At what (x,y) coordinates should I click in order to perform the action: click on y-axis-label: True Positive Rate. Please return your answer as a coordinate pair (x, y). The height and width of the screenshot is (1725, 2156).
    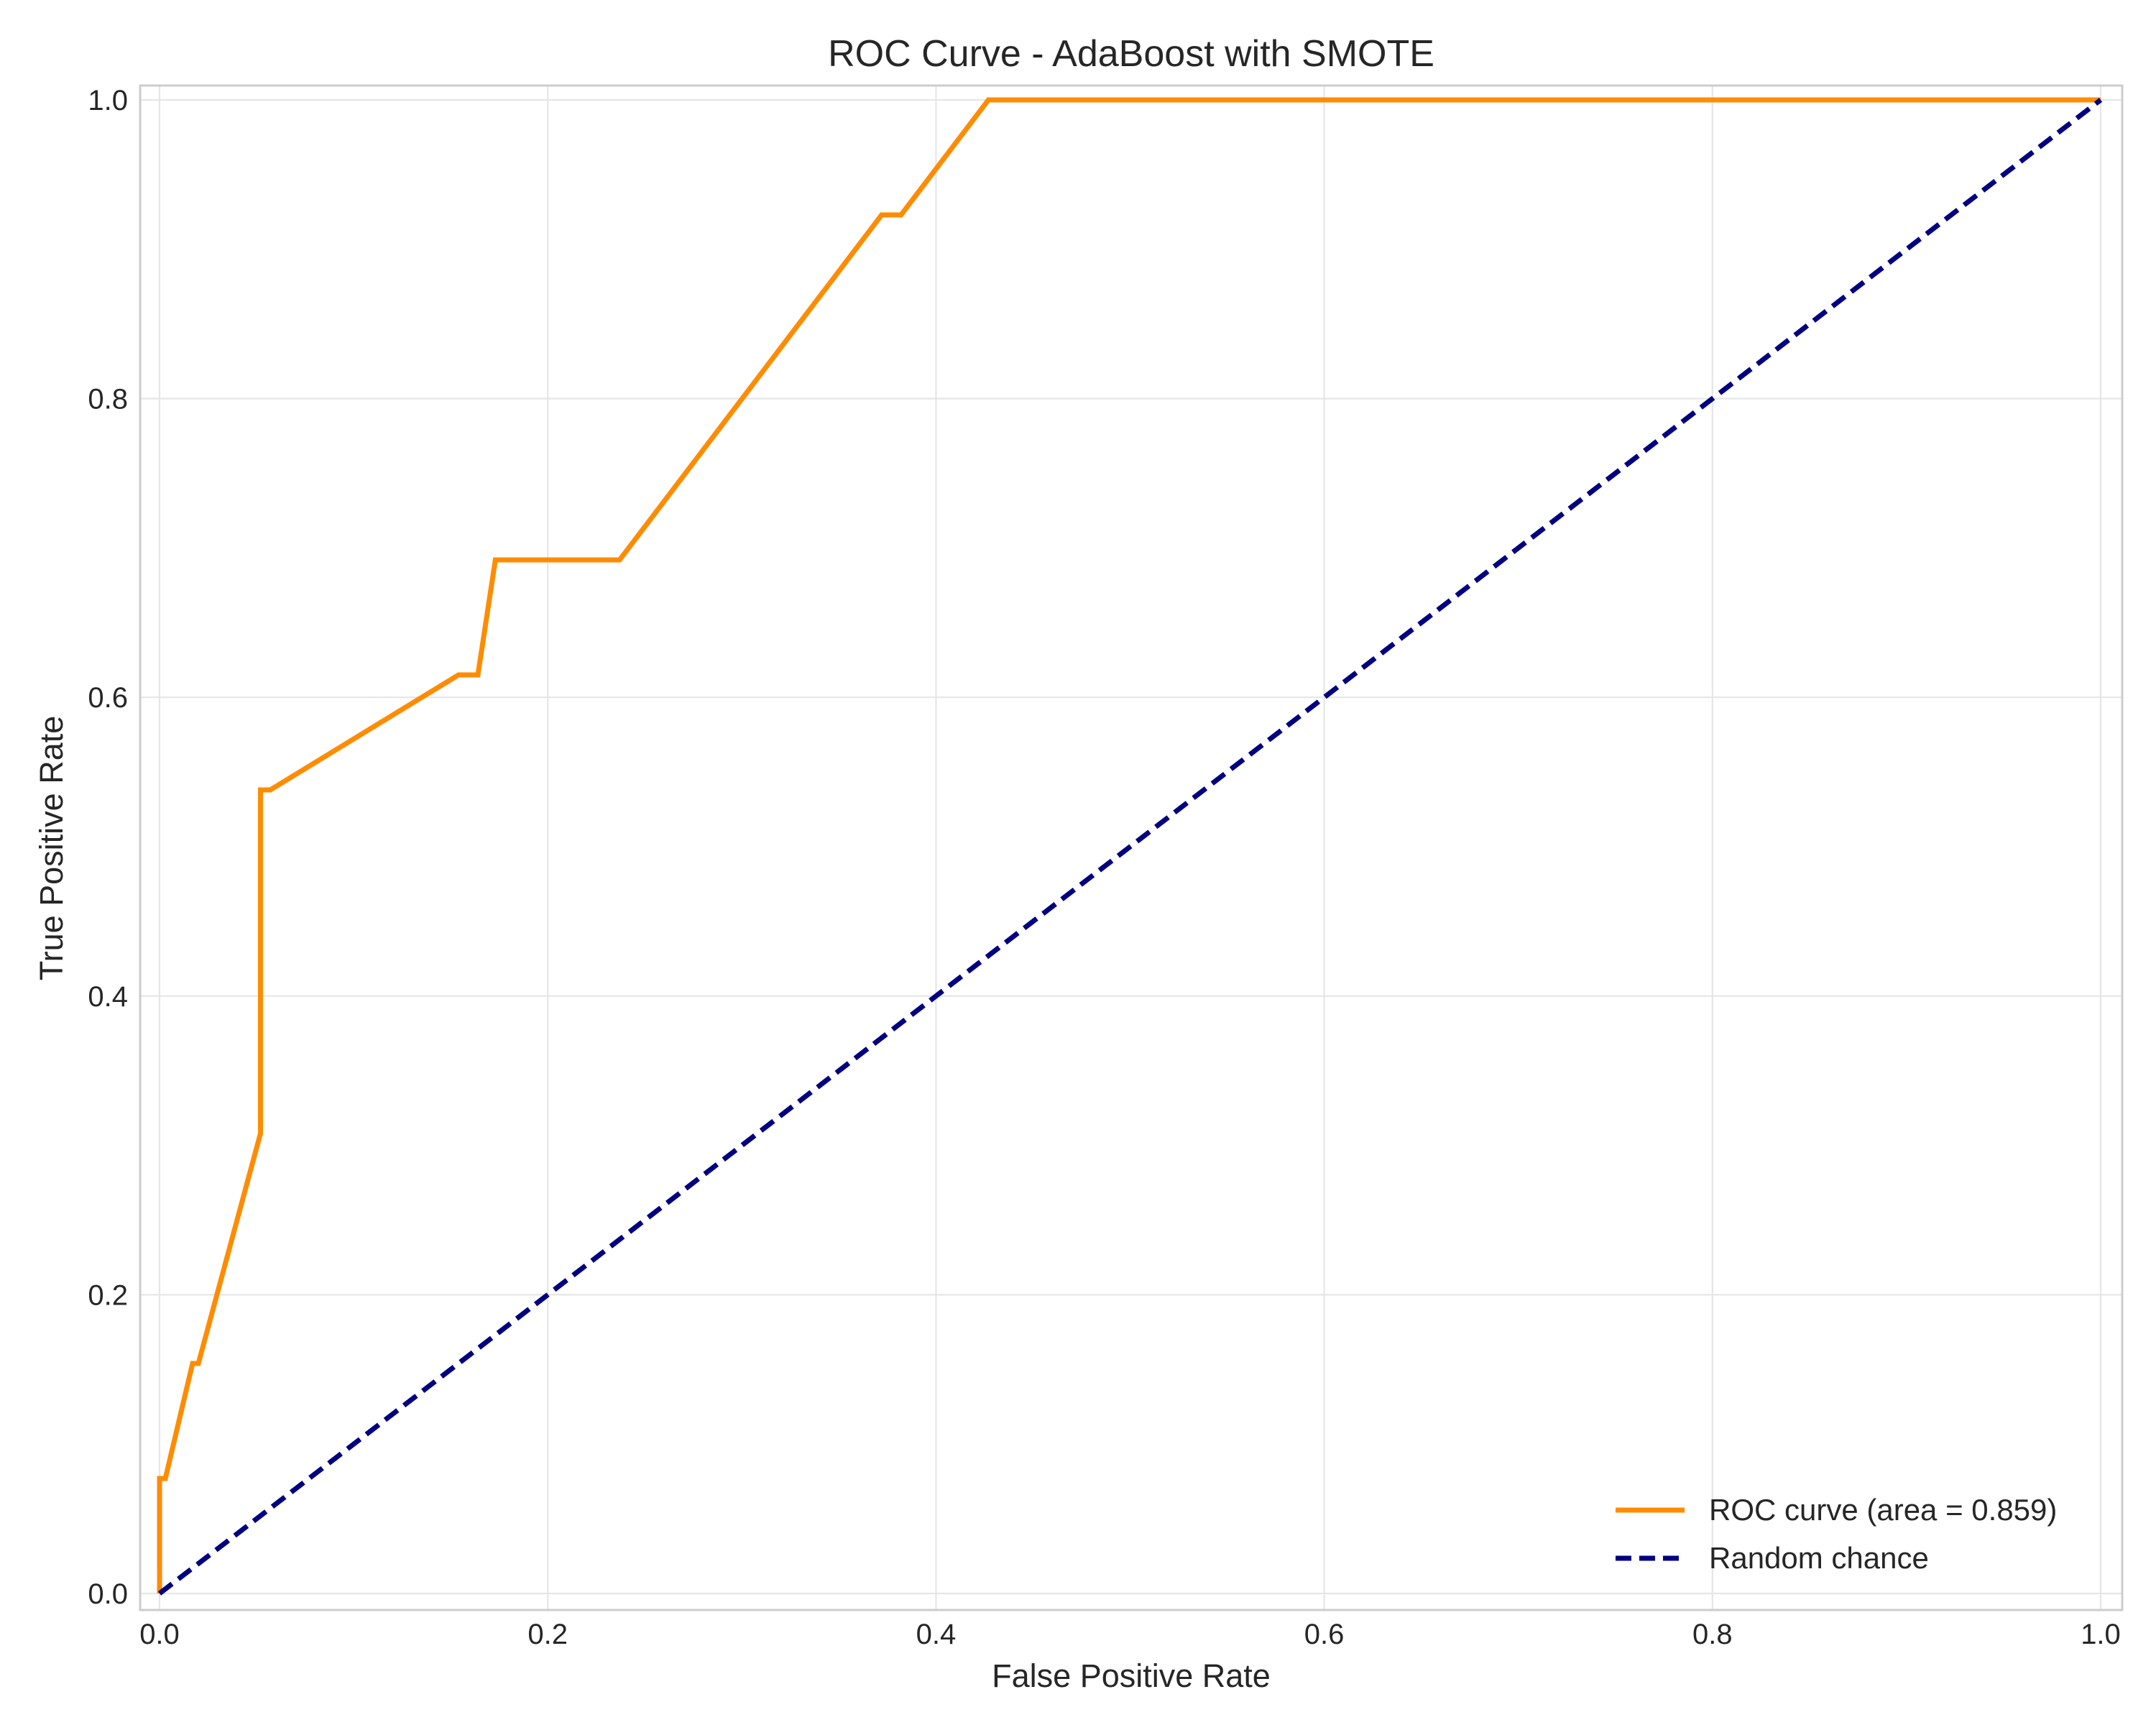
    Looking at the image, I should click on (52, 848).